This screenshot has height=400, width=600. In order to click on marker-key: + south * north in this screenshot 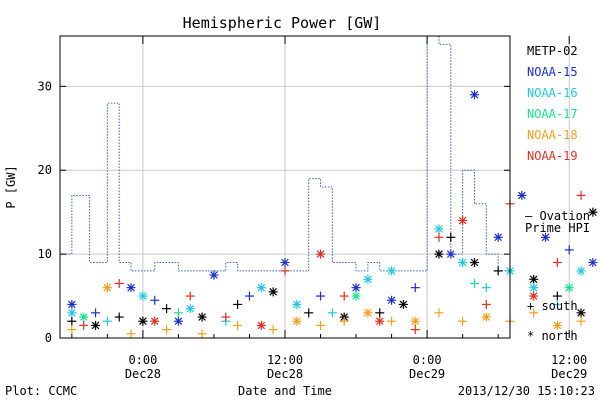, I will do `click(552, 321)`.